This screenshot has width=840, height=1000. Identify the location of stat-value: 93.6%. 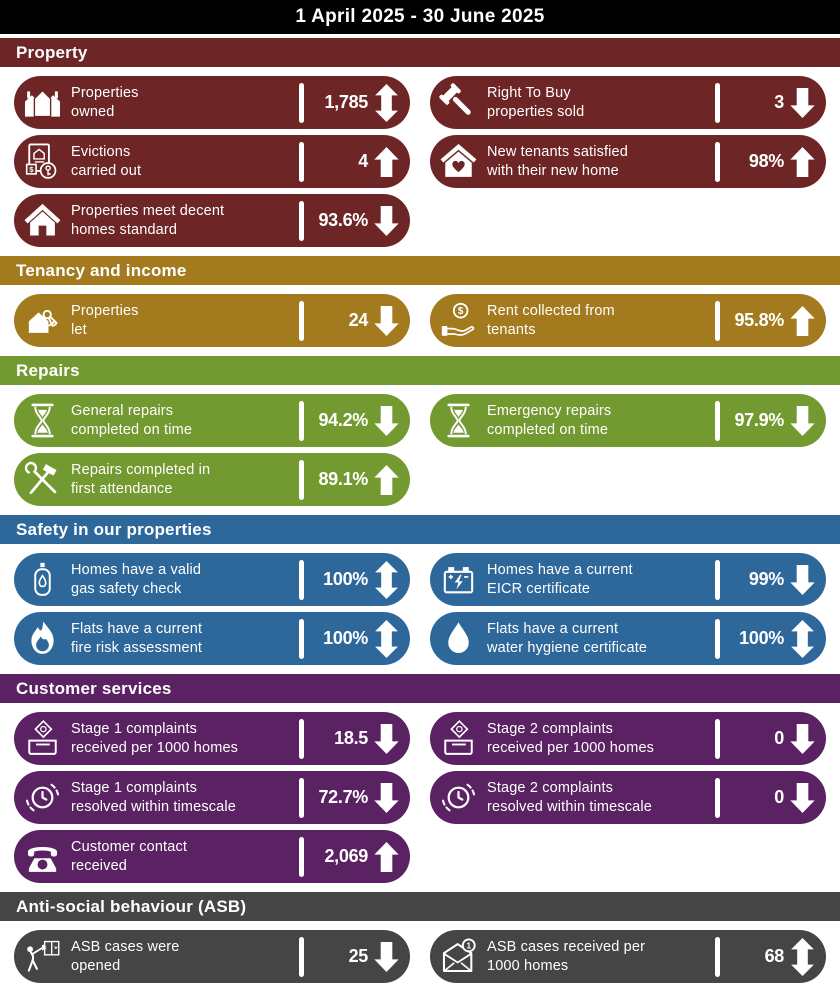
(343, 220).